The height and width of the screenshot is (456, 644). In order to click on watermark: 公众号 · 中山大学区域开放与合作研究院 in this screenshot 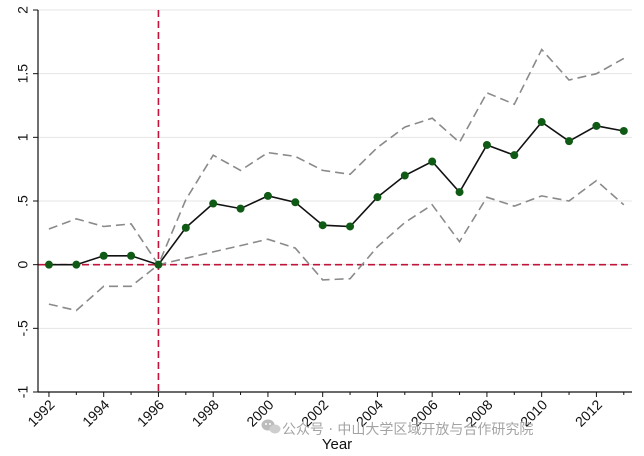, I will do `click(397, 428)`.